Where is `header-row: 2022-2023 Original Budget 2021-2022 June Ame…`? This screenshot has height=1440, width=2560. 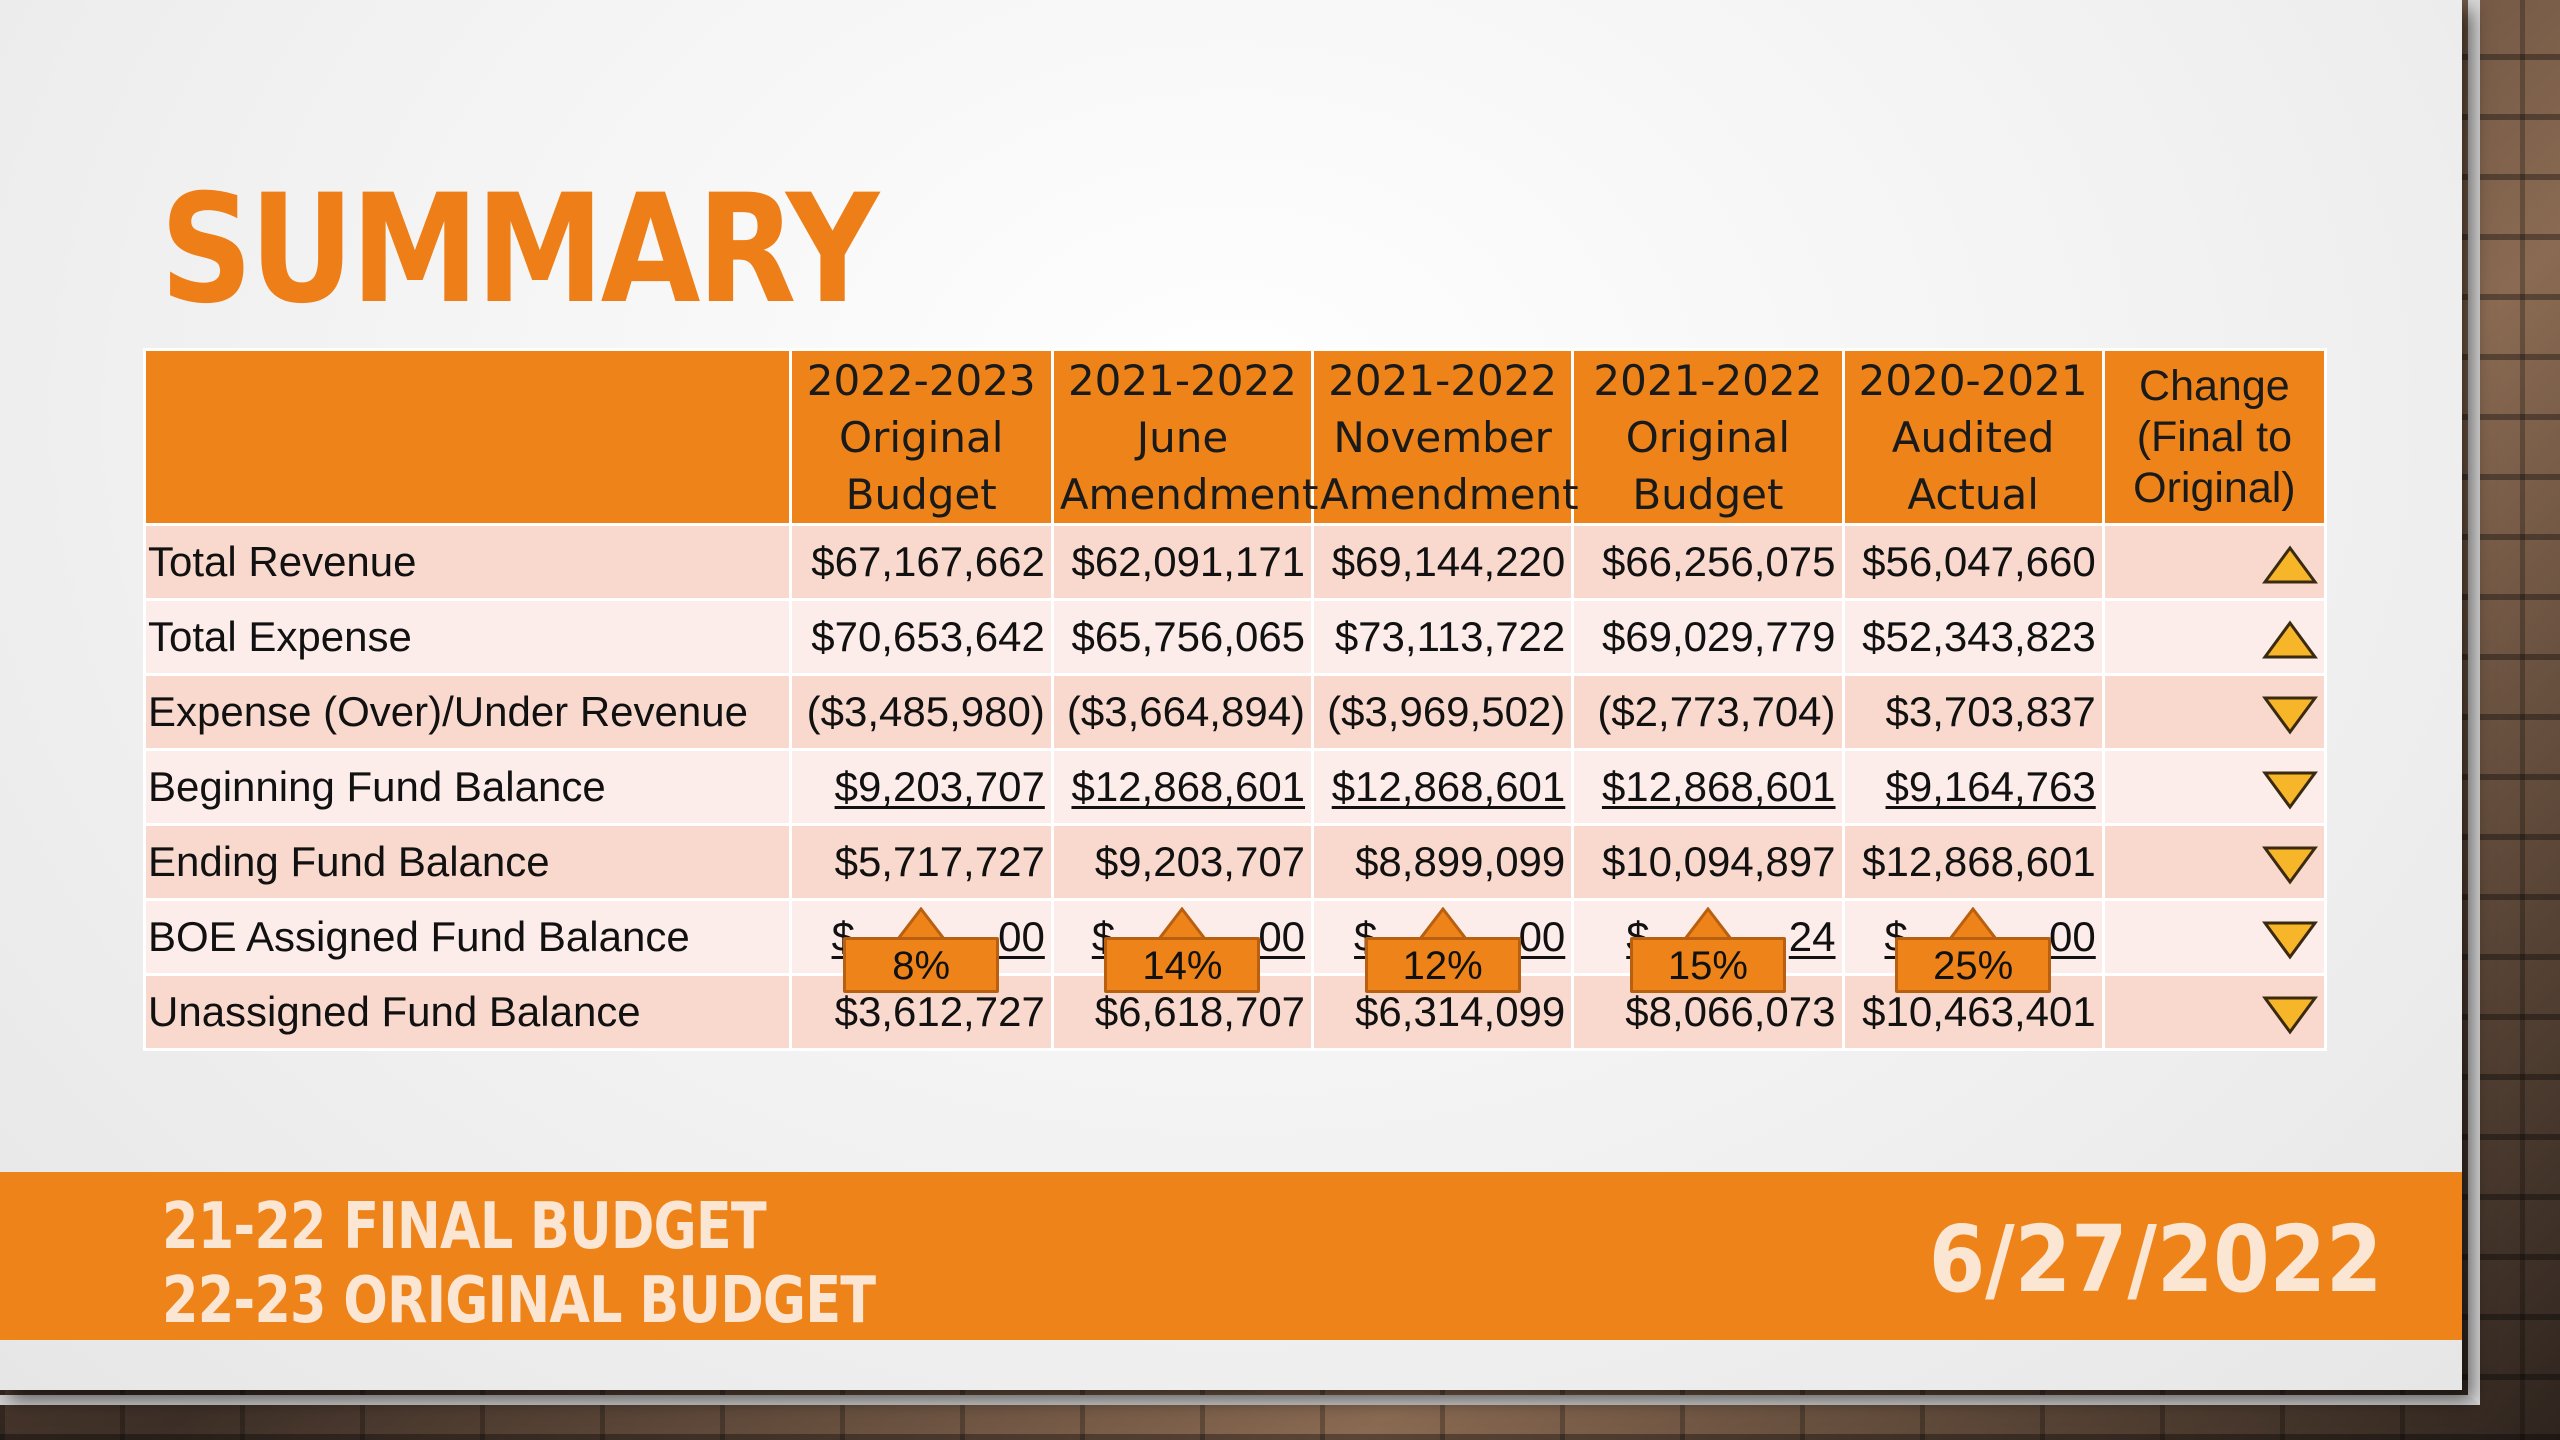 header-row: 2022-2023 Original Budget 2021-2022 June Ame… is located at coordinates (1235, 437).